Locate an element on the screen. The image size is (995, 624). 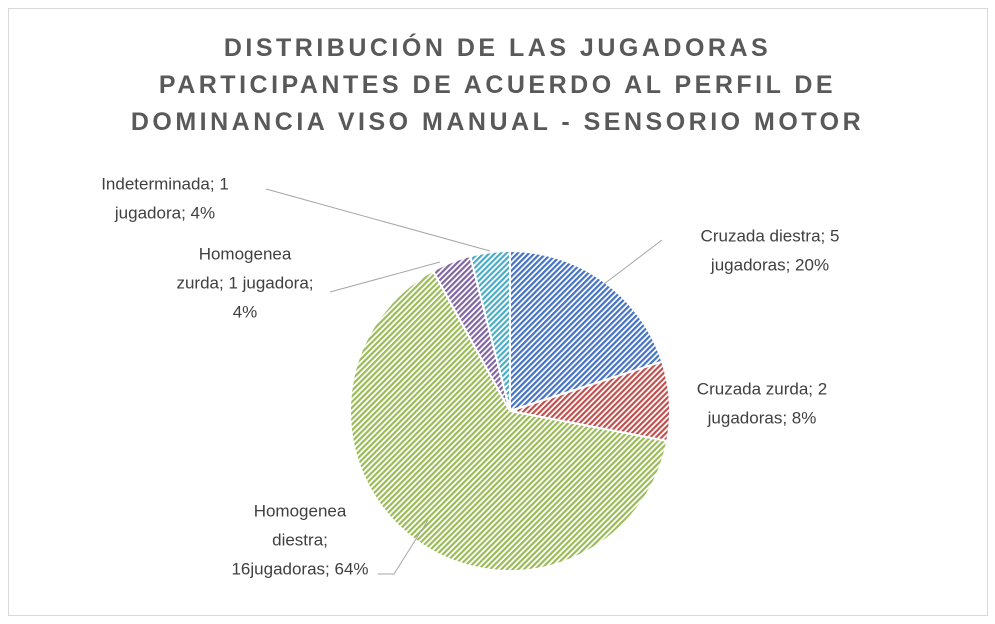
data-label: Cruzada diestra; 5 is located at coordinates (770, 235).